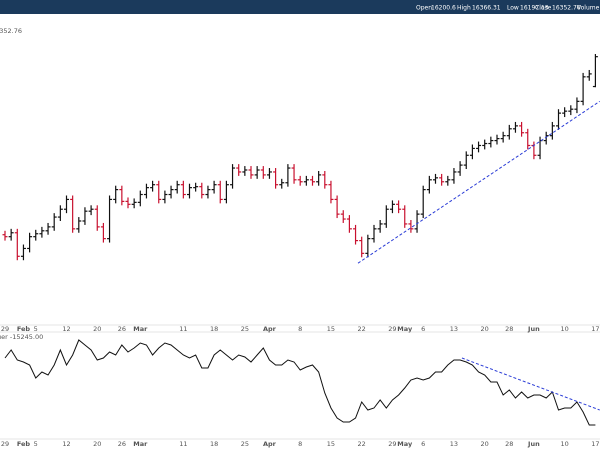 Image resolution: width=600 pixels, height=450 pixels. I want to click on header-bar, so click(300, 7).